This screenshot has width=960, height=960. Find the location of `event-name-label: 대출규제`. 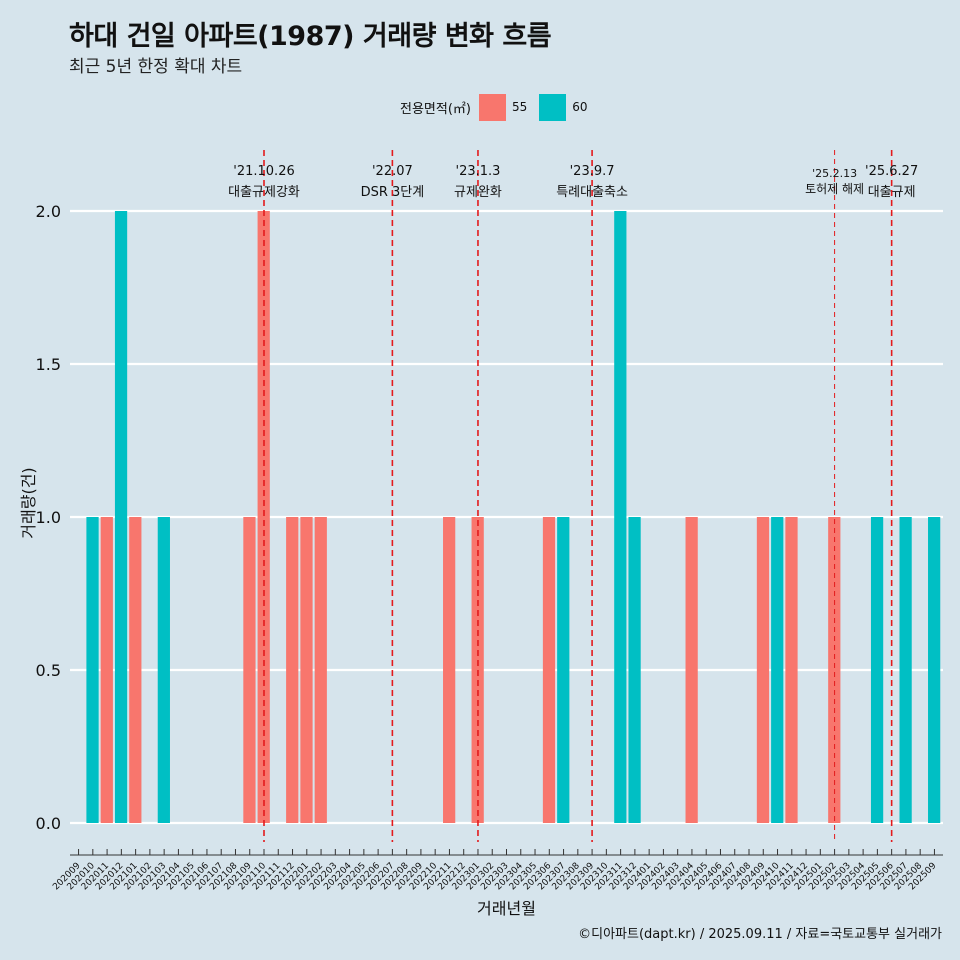

event-name-label: 대출규제 is located at coordinates (892, 192).